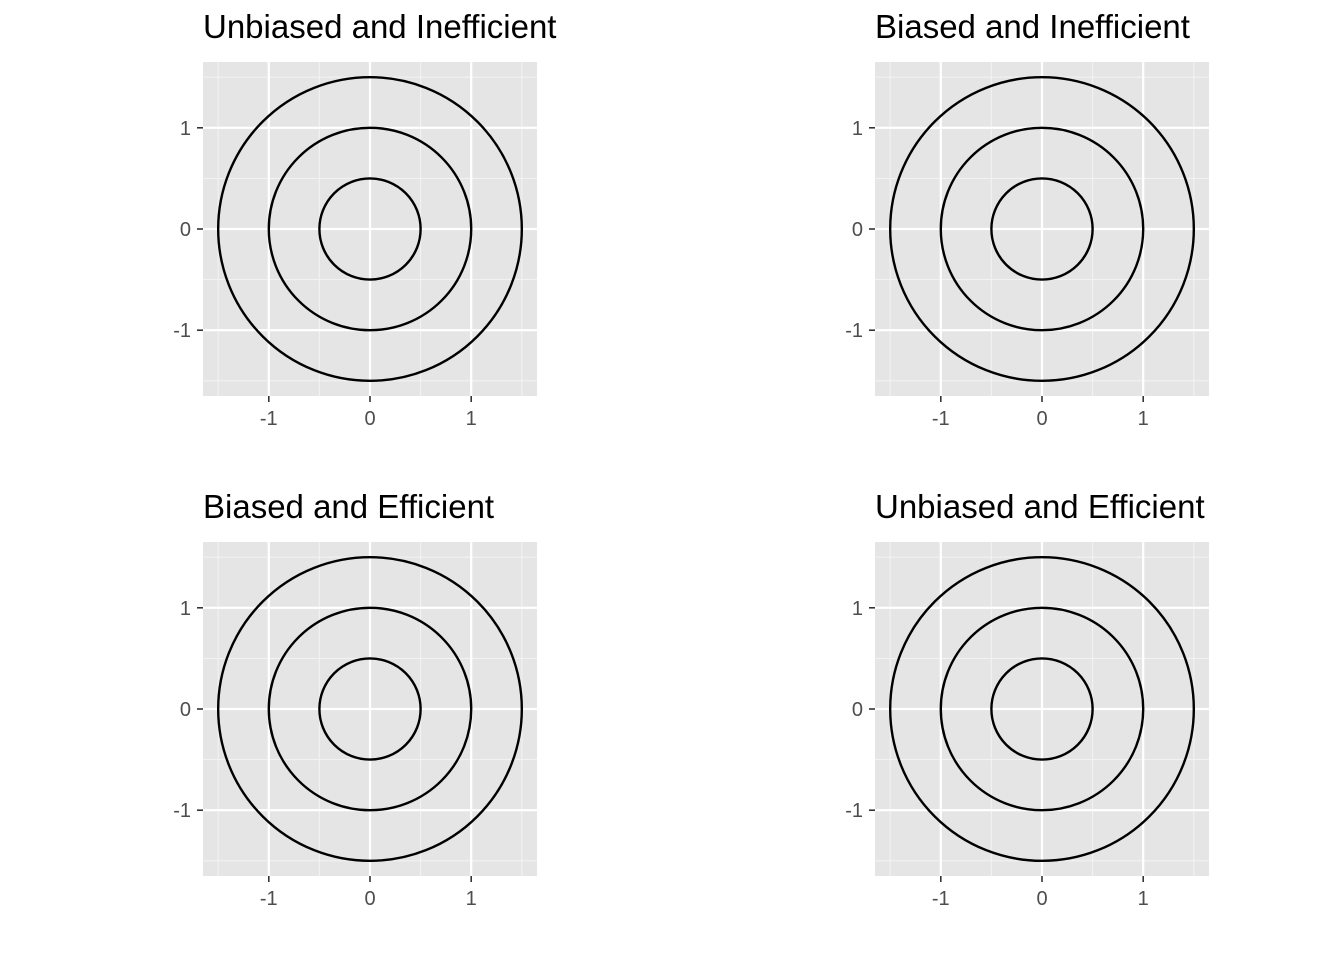 This screenshot has width=1344, height=960. Describe the element at coordinates (1032, 26) in the screenshot. I see `panel-title: Biased and Inefficient` at that location.